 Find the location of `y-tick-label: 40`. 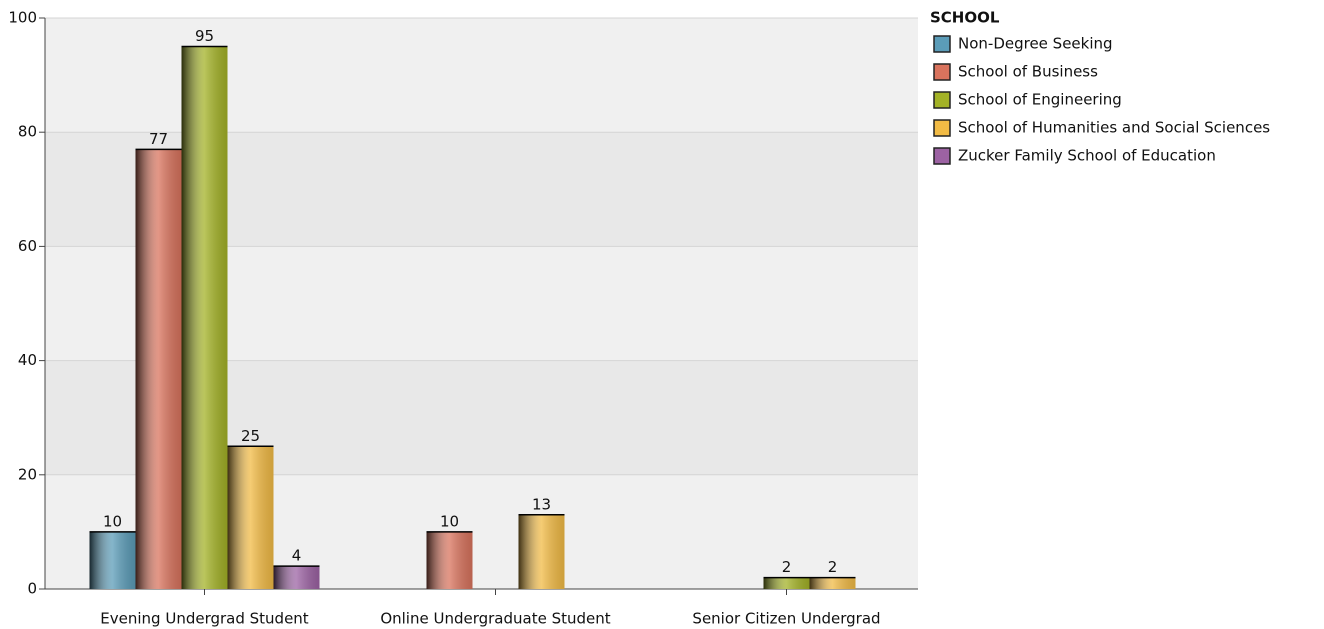

y-tick-label: 40 is located at coordinates (27, 360).